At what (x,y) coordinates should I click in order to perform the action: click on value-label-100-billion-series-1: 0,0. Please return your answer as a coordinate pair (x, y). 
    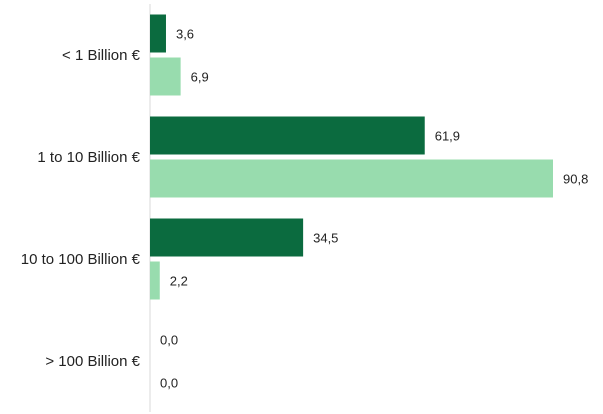
    Looking at the image, I should click on (169, 340).